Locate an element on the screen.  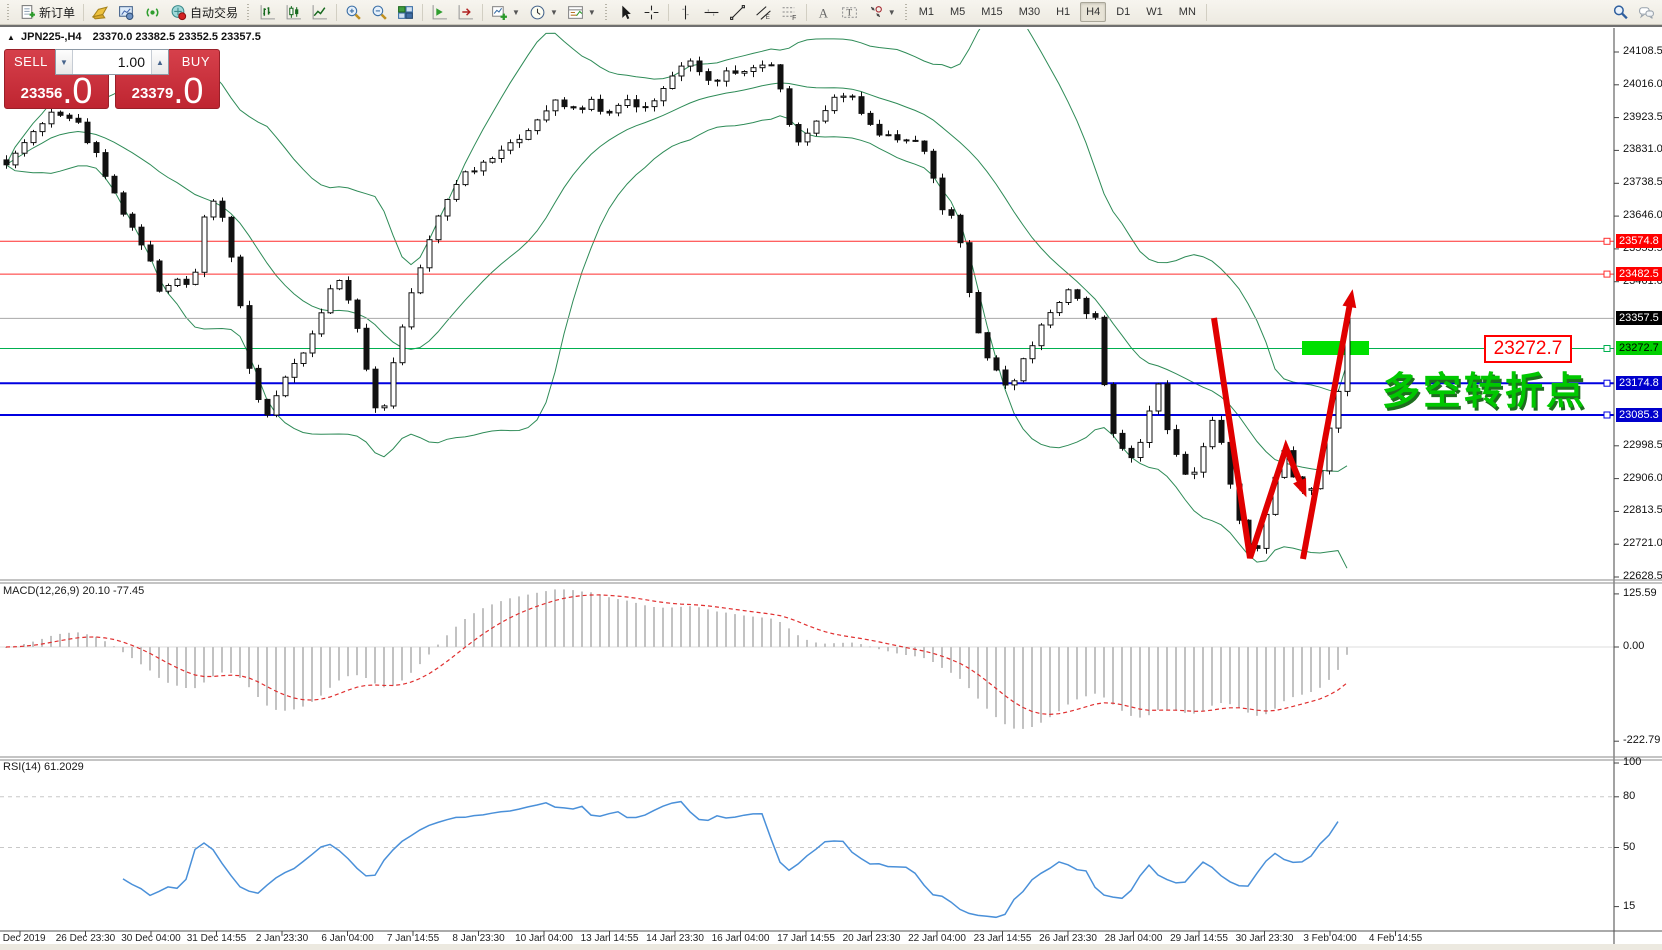
cursor-tool-button is located at coordinates (625, 12).